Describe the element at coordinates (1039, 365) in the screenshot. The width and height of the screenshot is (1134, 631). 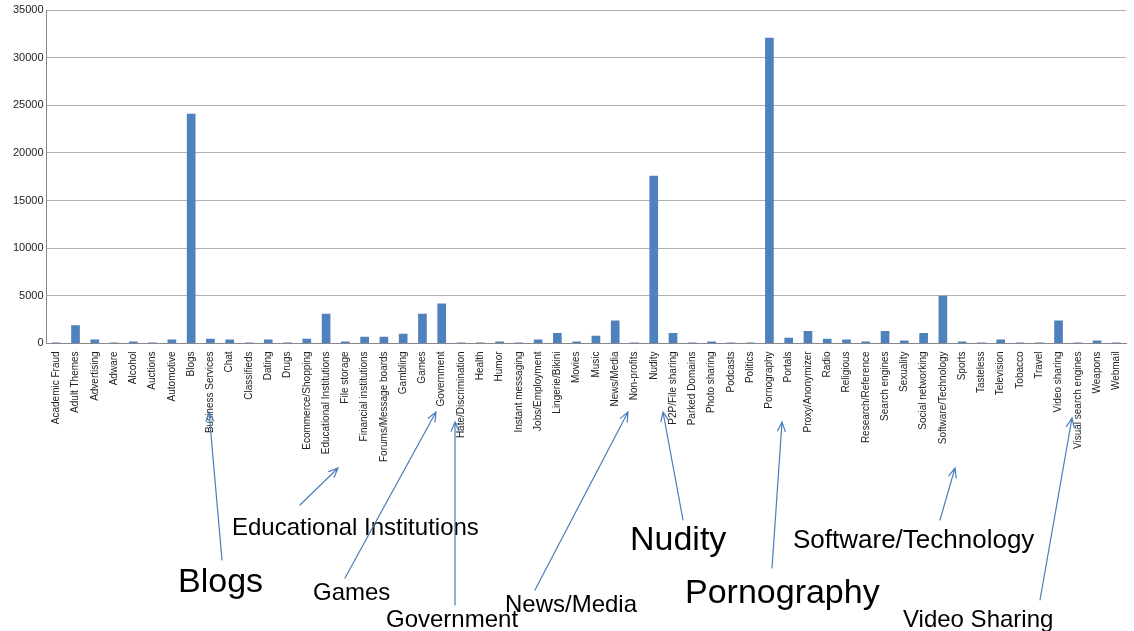
I see `x-tick-label: Travel` at that location.